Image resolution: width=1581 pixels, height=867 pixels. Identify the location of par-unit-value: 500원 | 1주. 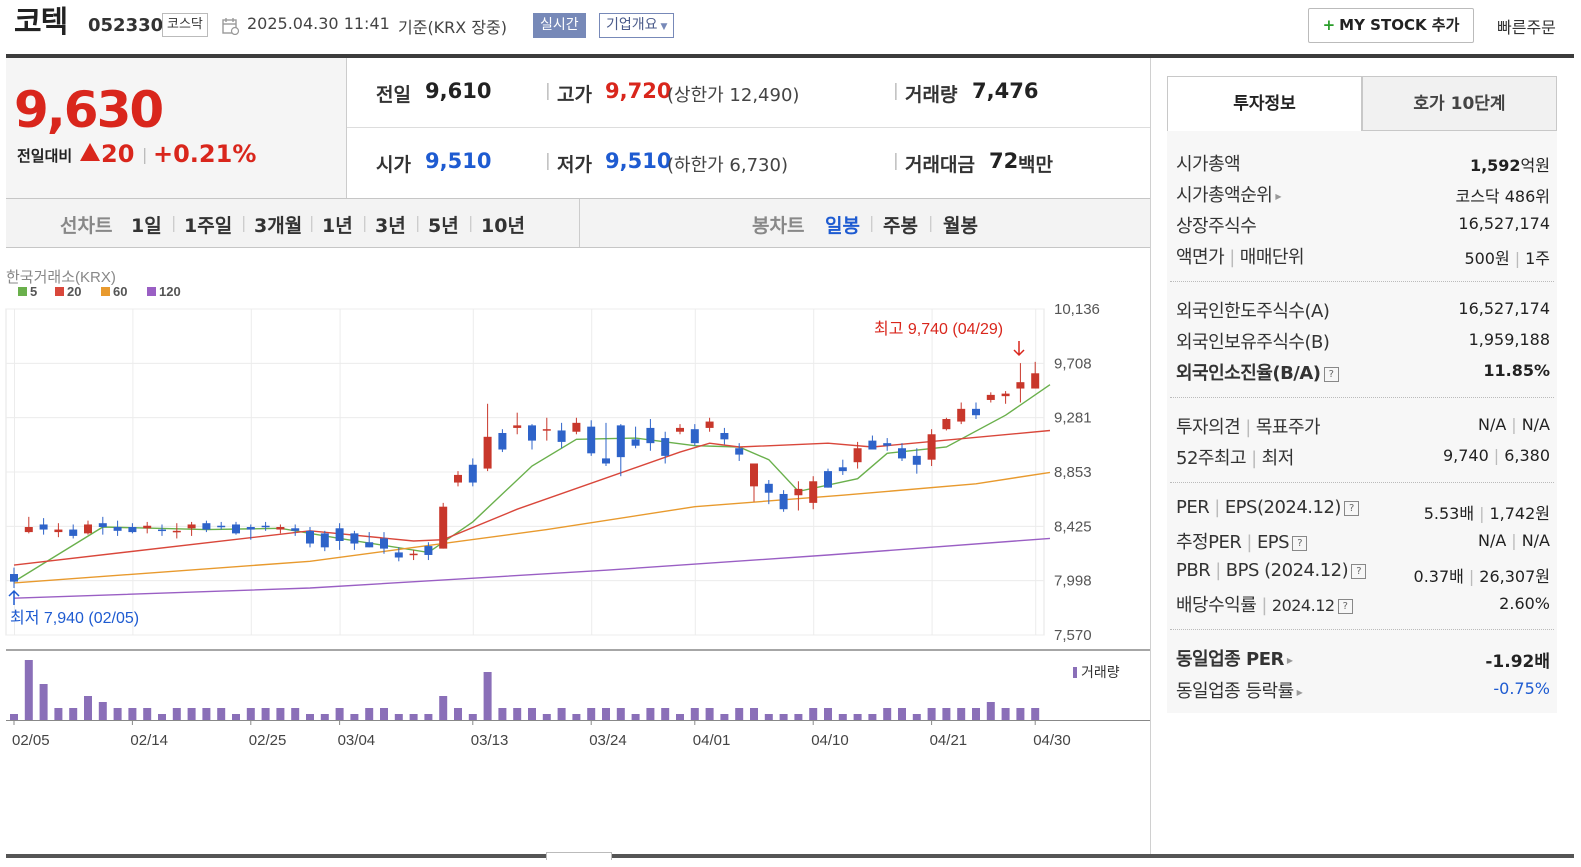
(1507, 258).